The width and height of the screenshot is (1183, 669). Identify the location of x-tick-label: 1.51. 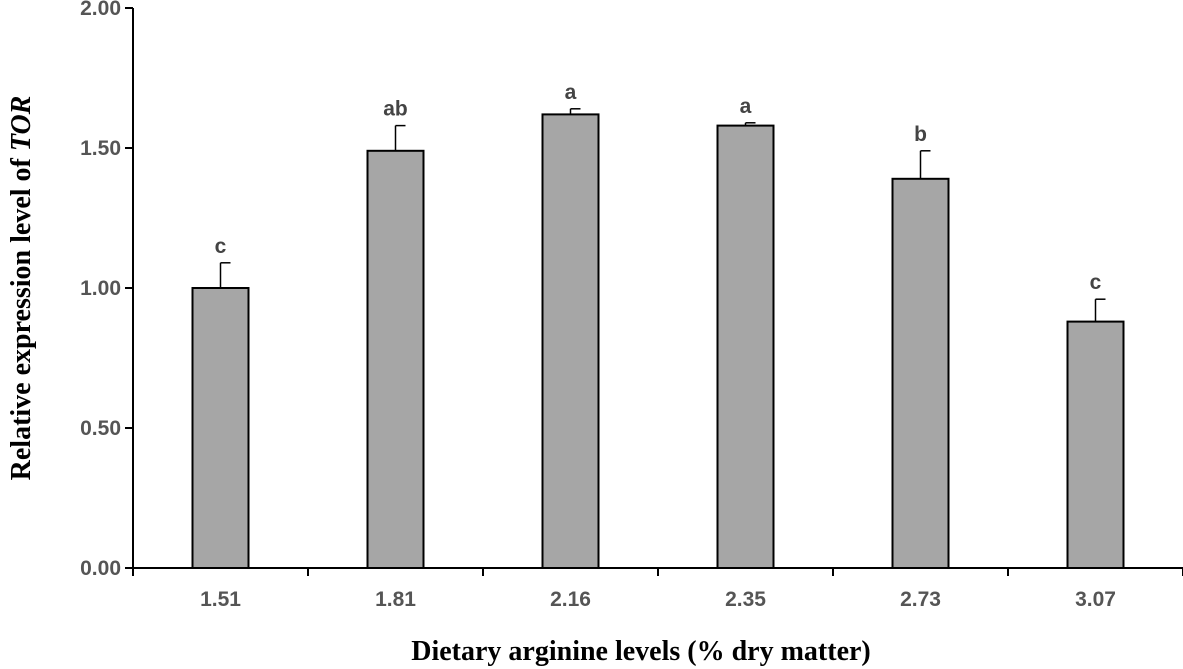
(220, 599).